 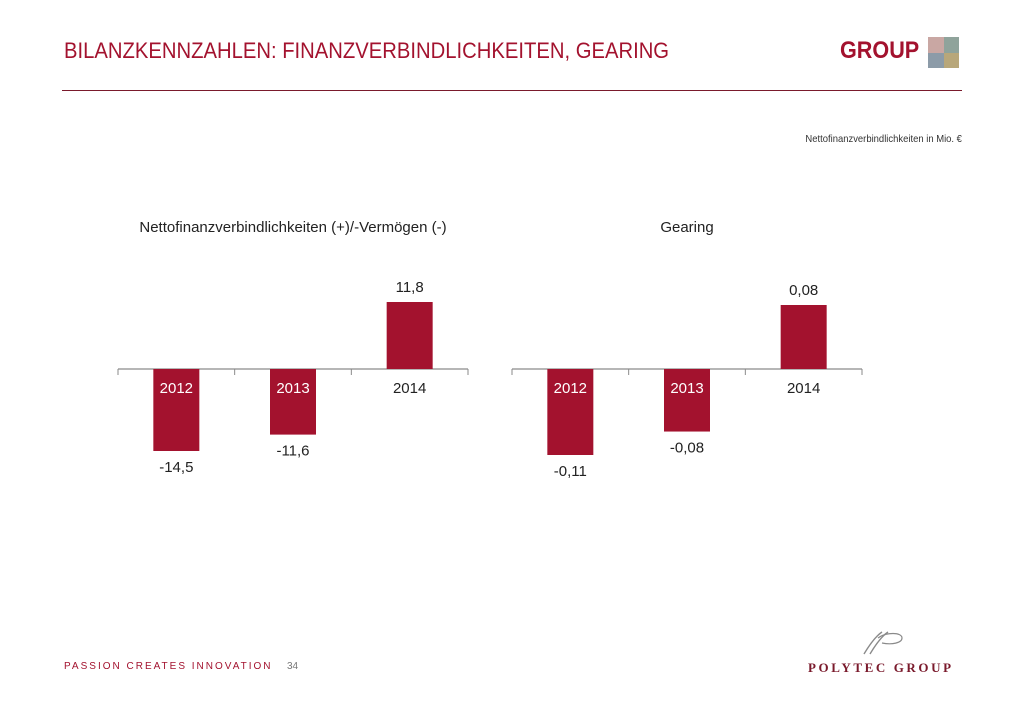 I want to click on data-label: -14,5, so click(x=176, y=467).